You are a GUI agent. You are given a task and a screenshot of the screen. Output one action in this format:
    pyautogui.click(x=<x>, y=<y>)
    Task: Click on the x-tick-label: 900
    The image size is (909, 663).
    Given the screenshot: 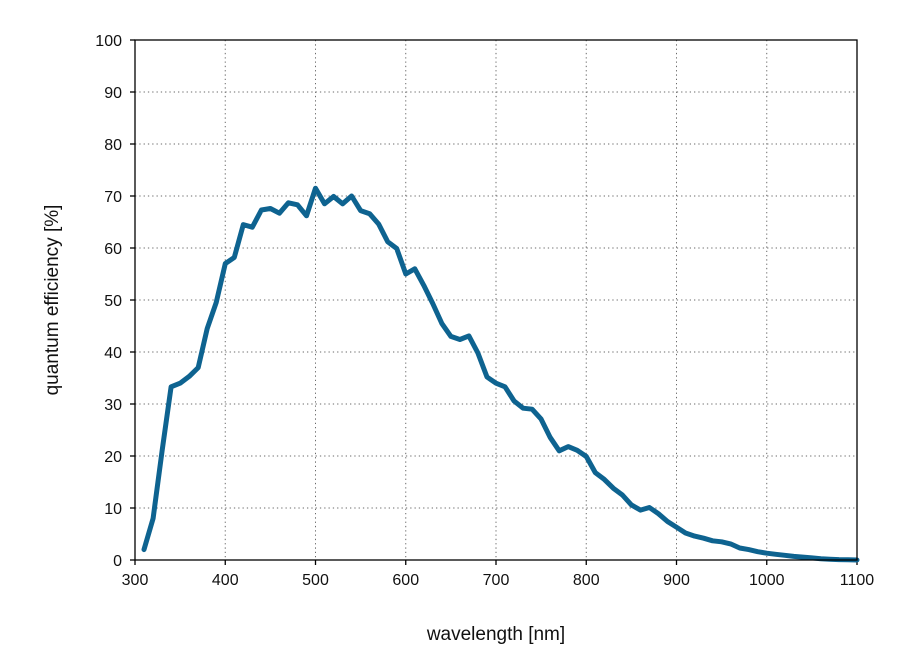 What is the action you would take?
    pyautogui.click(x=676, y=580)
    